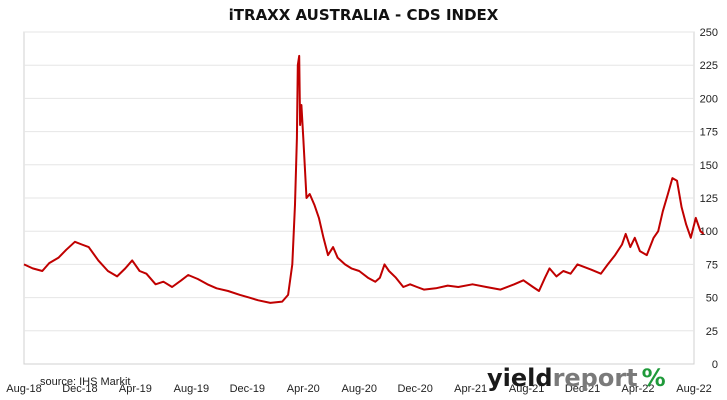 The image size is (727, 400). What do you see at coordinates (712, 299) in the screenshot?
I see `y-tick-label: 50` at bounding box center [712, 299].